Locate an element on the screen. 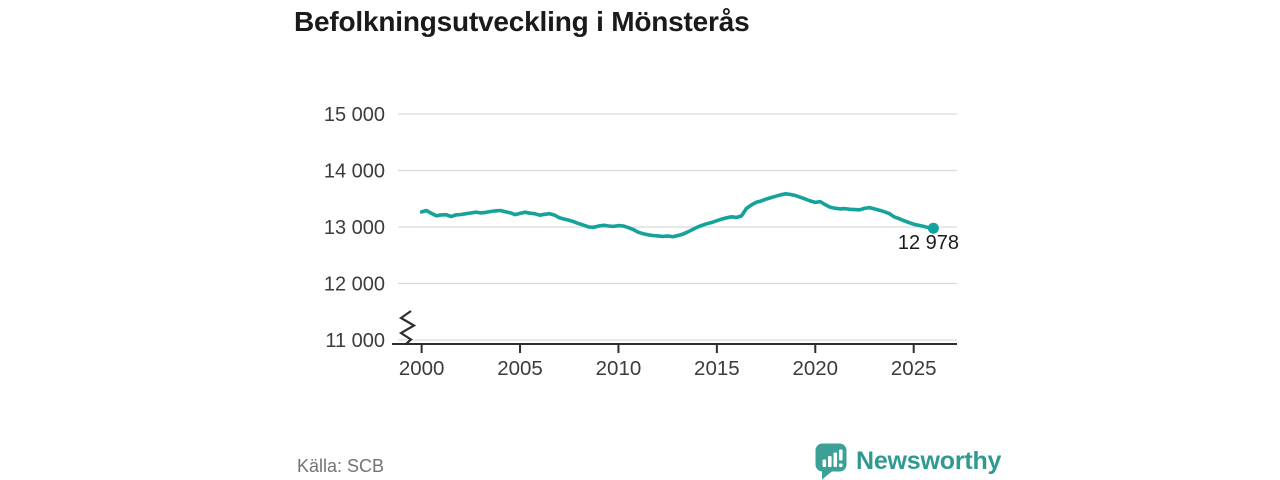 This screenshot has width=1280, height=480. x-tick-label: 2005 is located at coordinates (520, 368).